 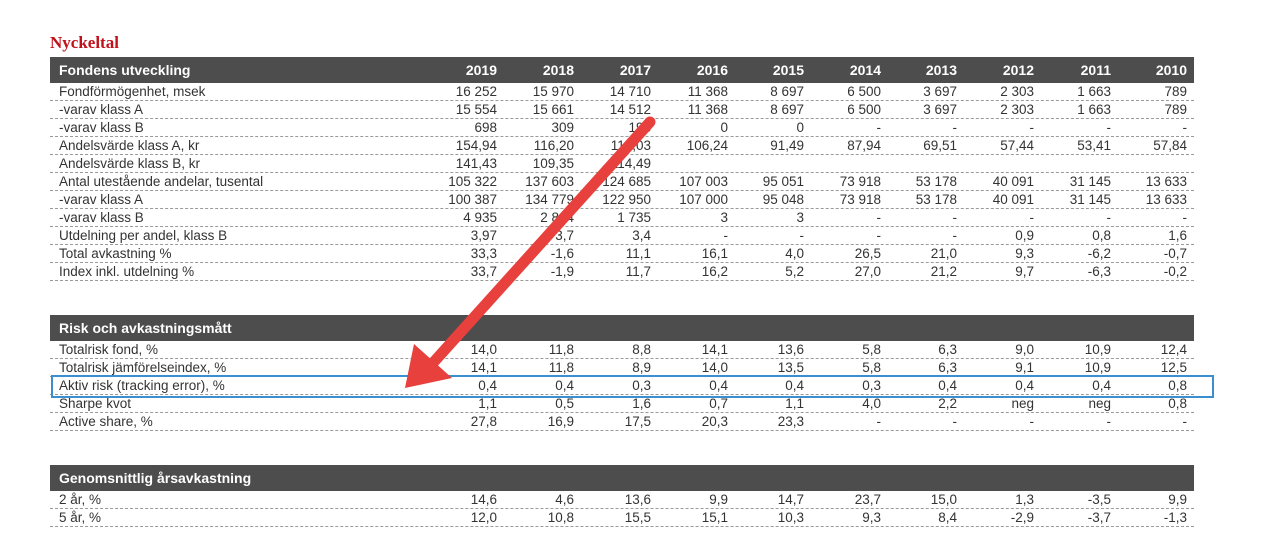 What do you see at coordinates (1024, 499) in the screenshot?
I see `table-cell: 1,3` at bounding box center [1024, 499].